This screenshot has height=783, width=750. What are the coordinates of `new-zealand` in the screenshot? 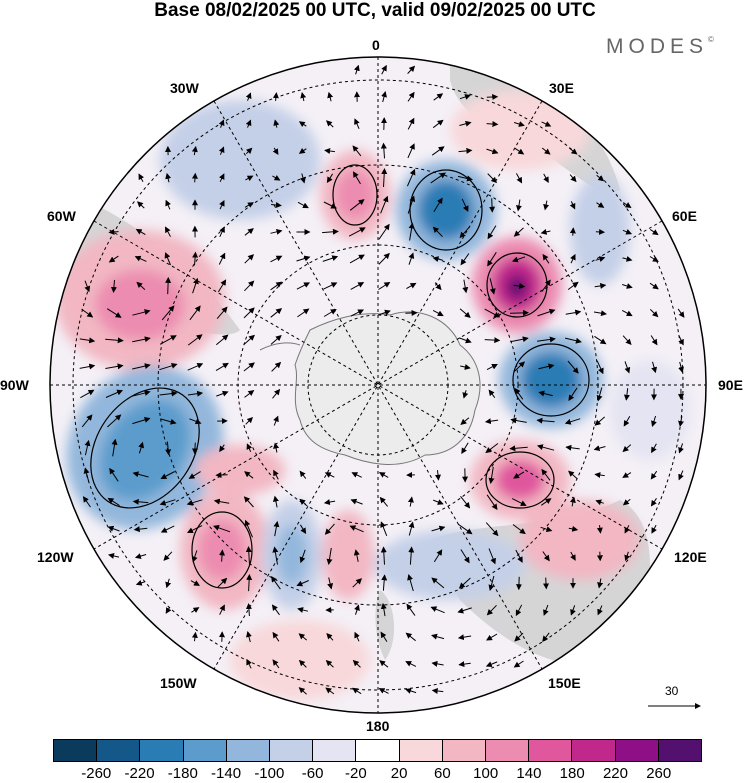 It's located at (385, 625).